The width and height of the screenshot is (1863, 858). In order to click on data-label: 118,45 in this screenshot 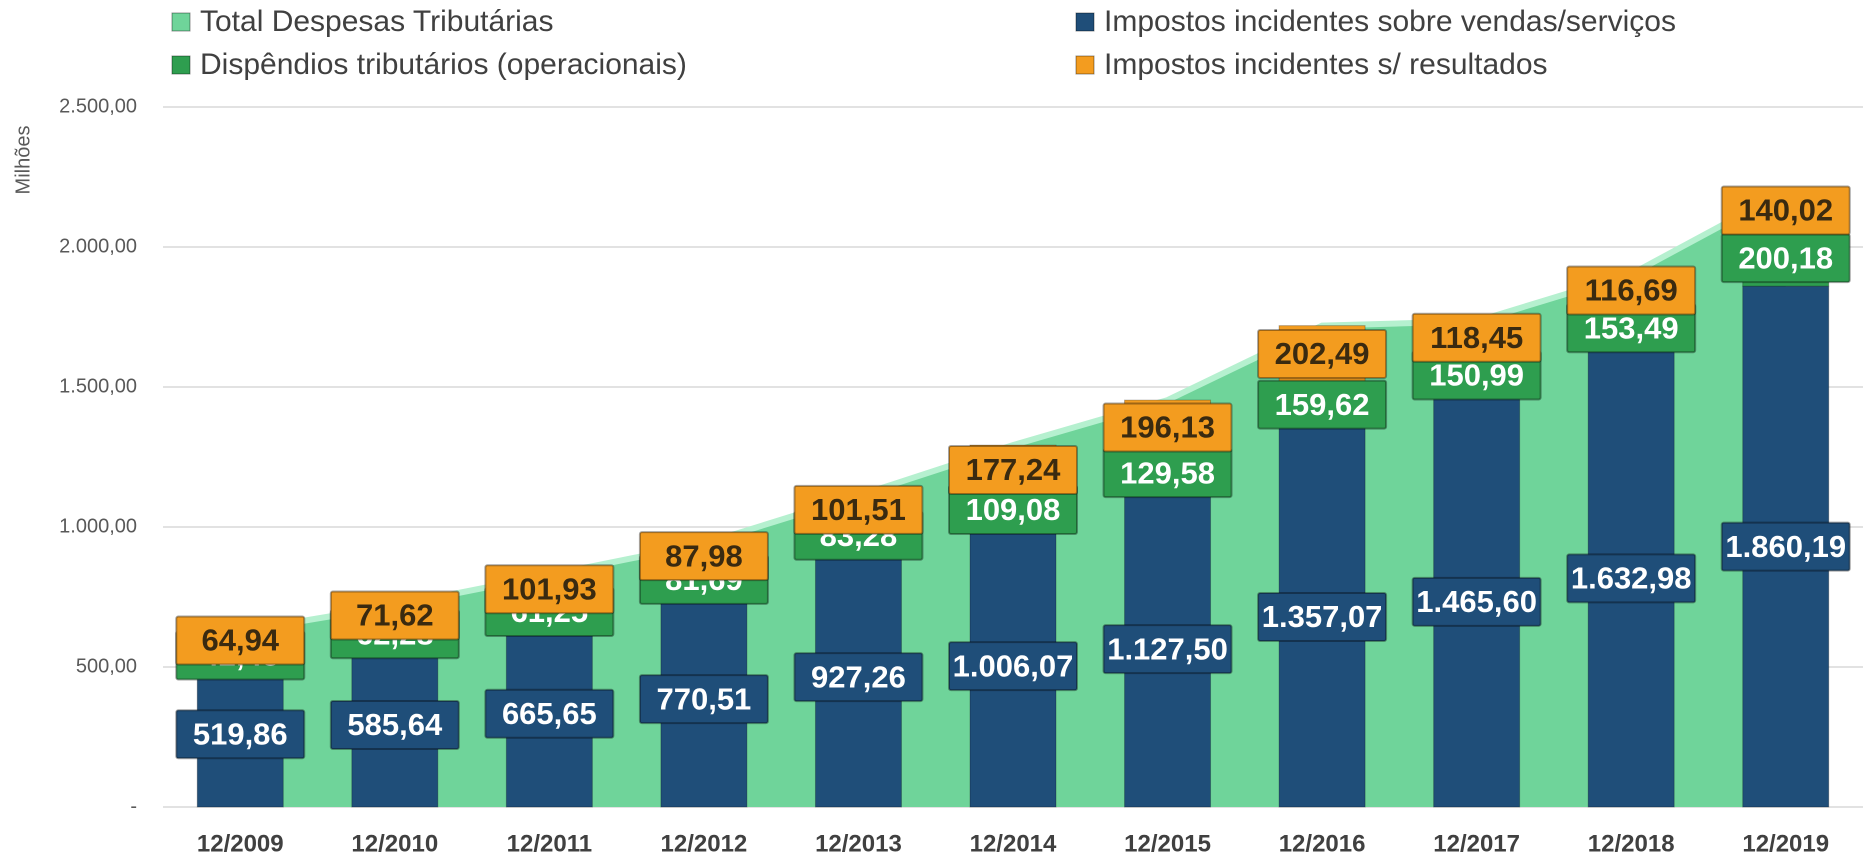, I will do `click(1476, 337)`.